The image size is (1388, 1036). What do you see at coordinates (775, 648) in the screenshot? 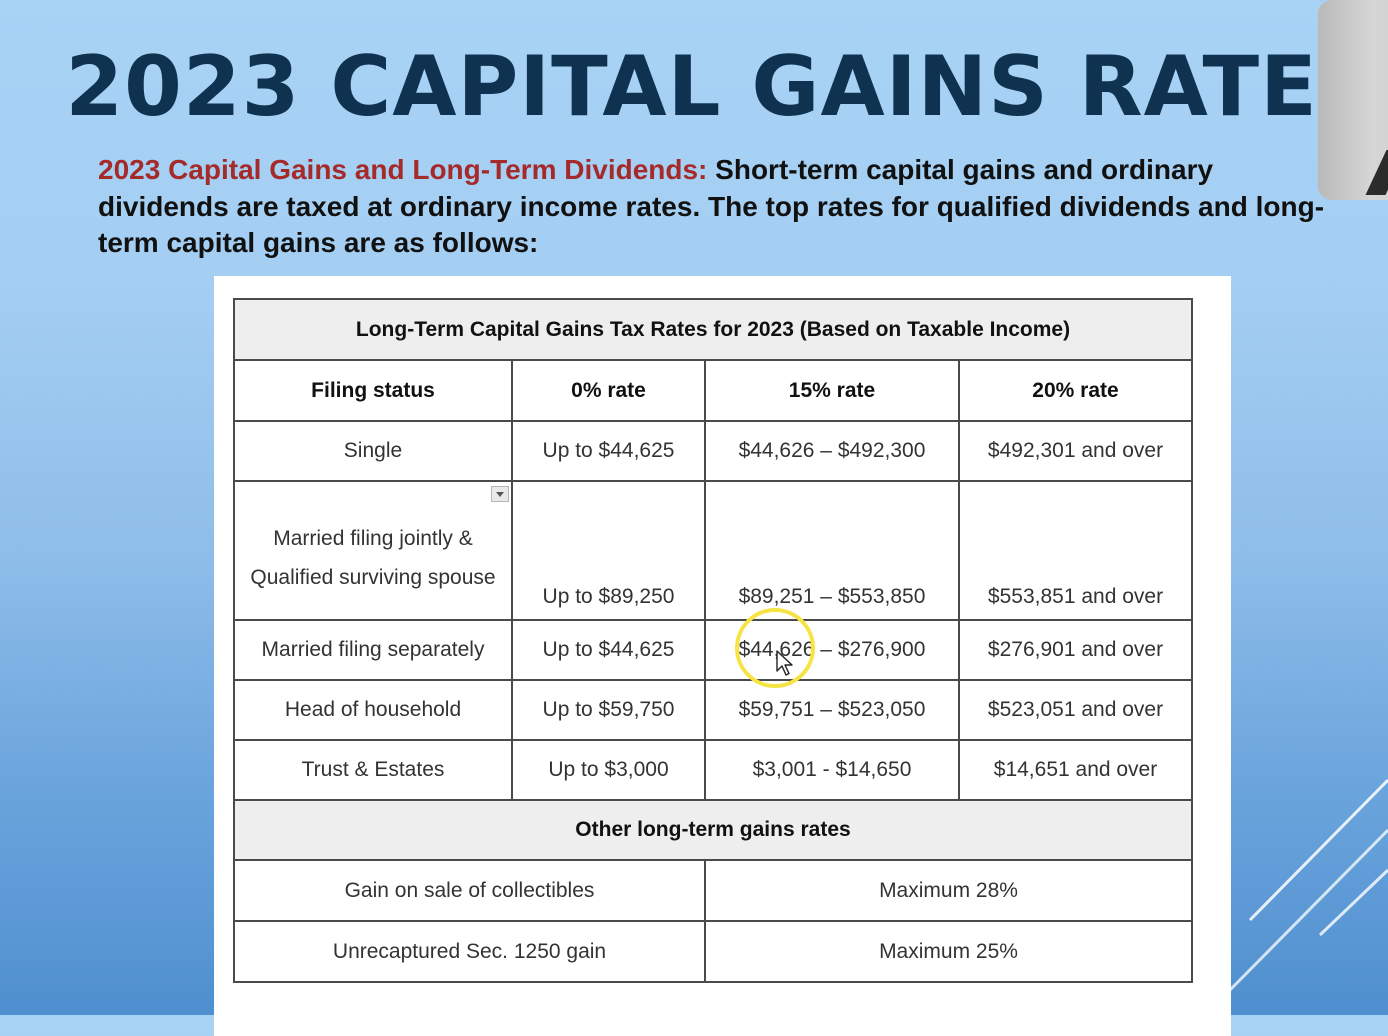
I see `cursor-highlight-ring` at bounding box center [775, 648].